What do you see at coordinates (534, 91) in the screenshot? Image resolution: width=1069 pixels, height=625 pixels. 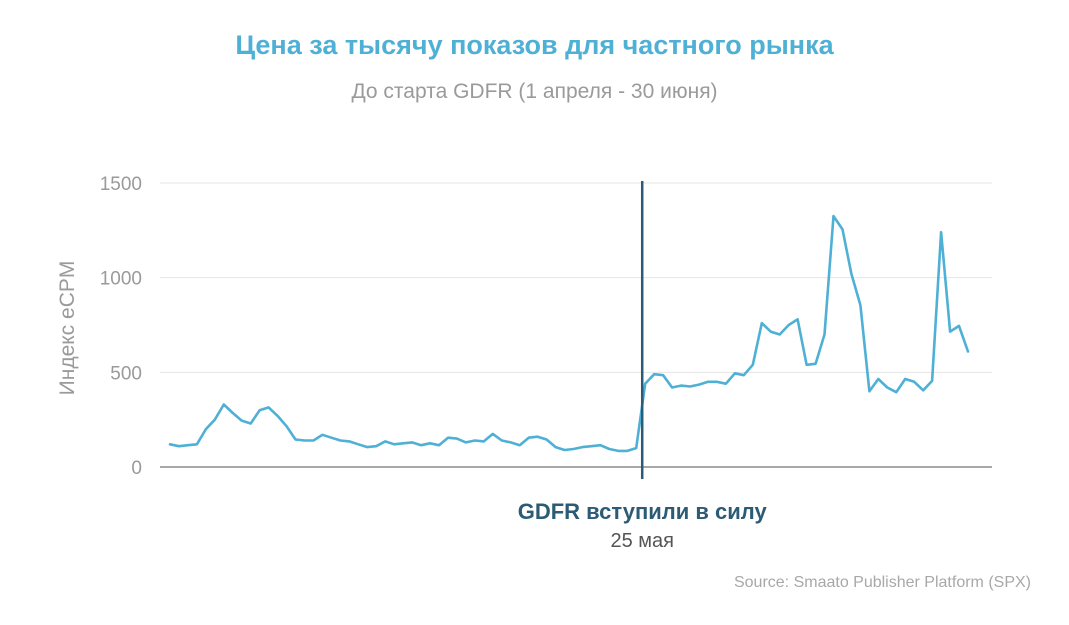 I see `chart-subtitle: До старта GDFR (1 апреля - 30 июня)` at bounding box center [534, 91].